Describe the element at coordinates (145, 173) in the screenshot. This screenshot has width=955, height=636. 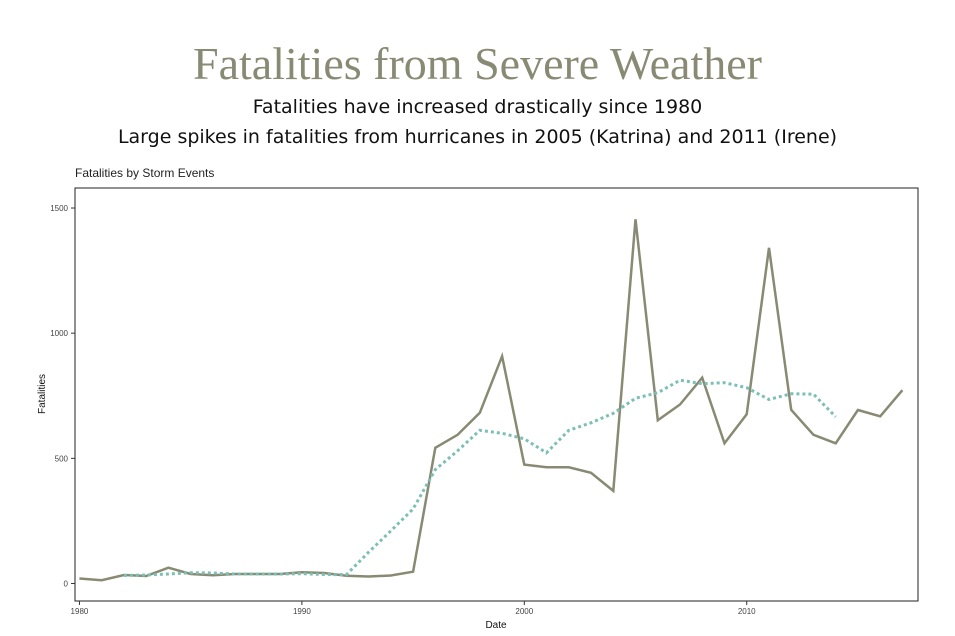
I see `chart-title: Fatalities by Storm Events` at that location.